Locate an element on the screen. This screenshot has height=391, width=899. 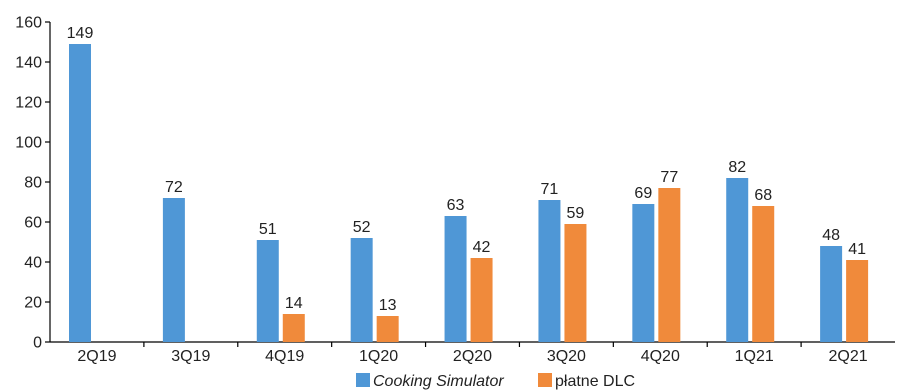
x-tick-label: 1Q21 is located at coordinates (754, 356).